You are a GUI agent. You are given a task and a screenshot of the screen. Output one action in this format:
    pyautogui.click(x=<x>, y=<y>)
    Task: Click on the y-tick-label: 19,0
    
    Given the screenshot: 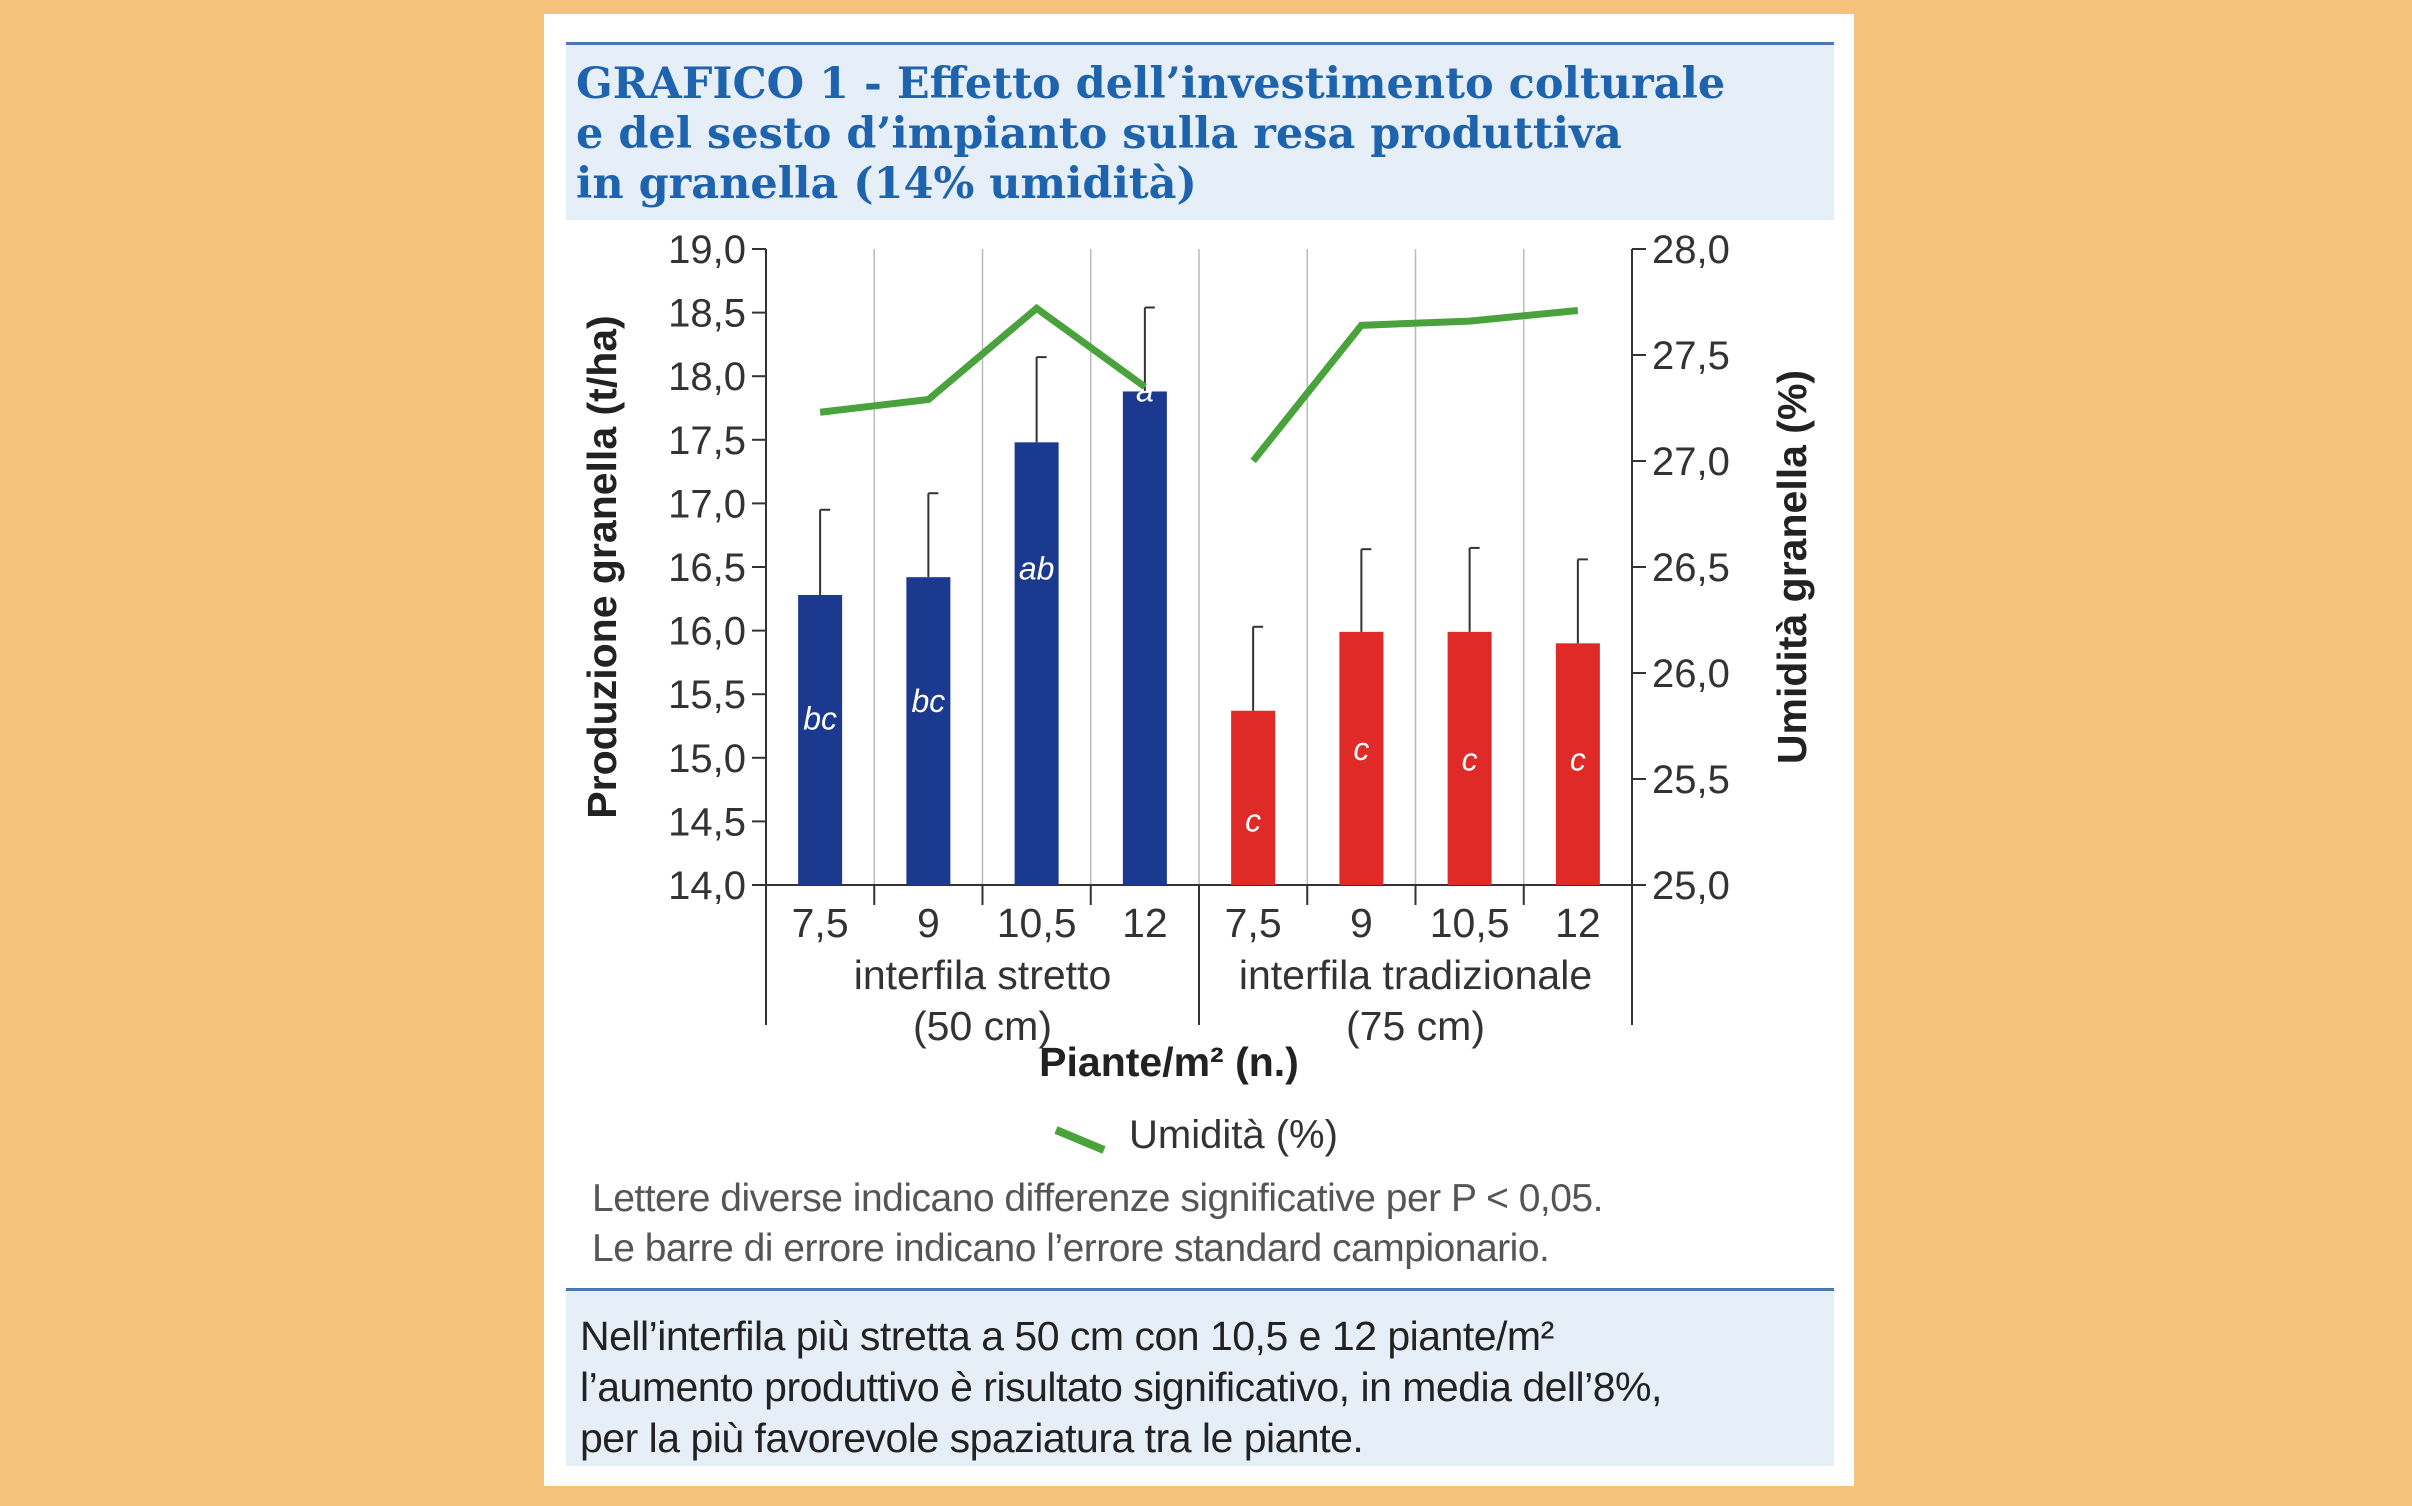 What is the action you would take?
    pyautogui.click(x=707, y=250)
    